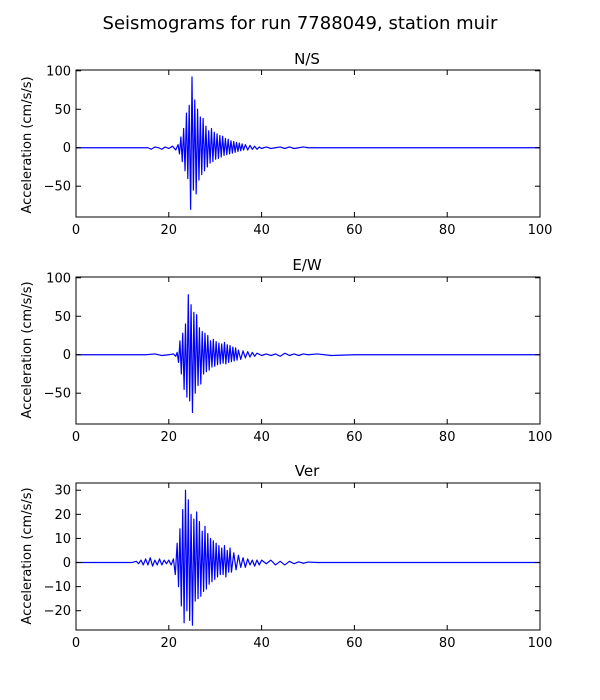 This screenshot has width=600, height=700. Describe the element at coordinates (62, 491) in the screenshot. I see `y-tick-label: 30` at that location.